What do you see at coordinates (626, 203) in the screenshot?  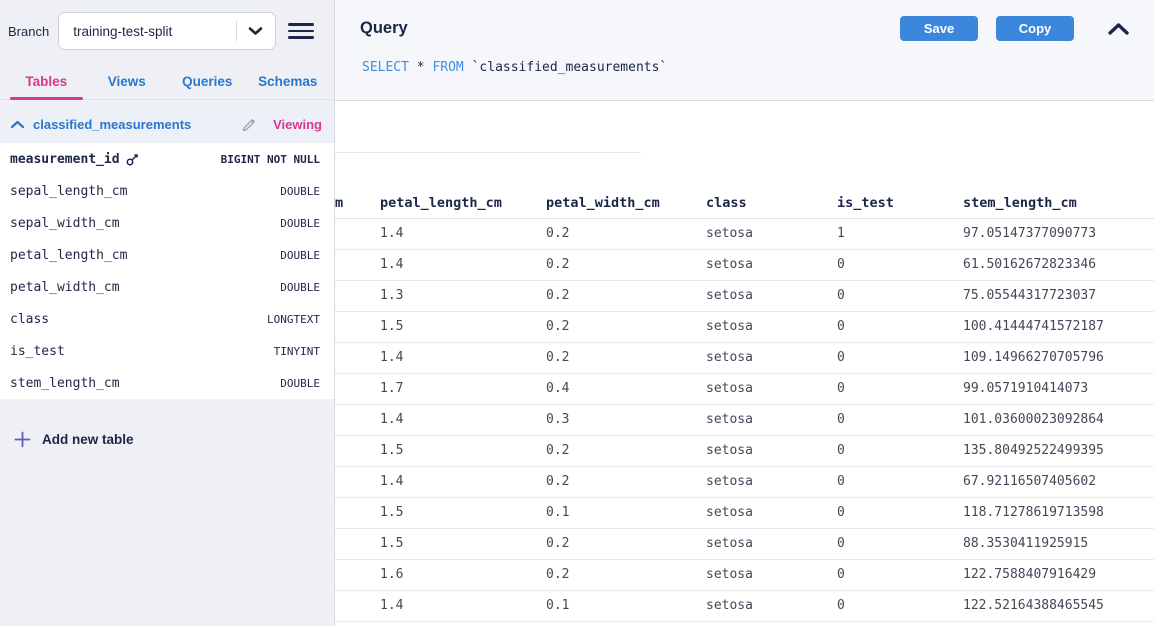 I see `column-header-petal-width: petal_width_cm` at bounding box center [626, 203].